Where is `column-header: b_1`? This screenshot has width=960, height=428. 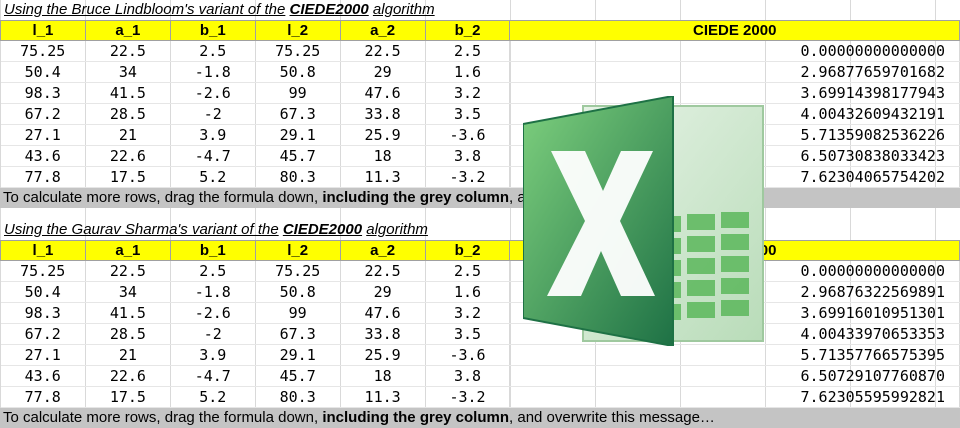 column-header: b_1 is located at coordinates (212, 250).